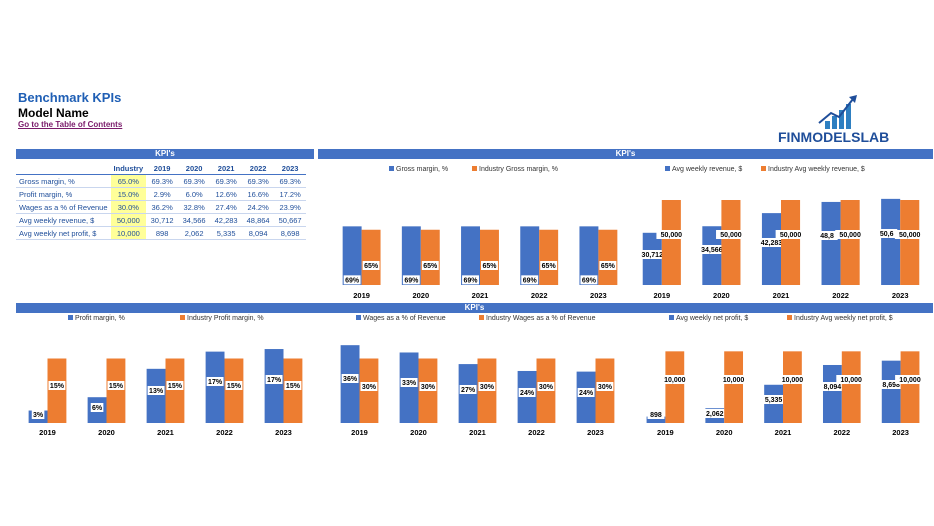 This screenshot has height=526, width=934. I want to click on year-value-cell: 8,094, so click(258, 233).